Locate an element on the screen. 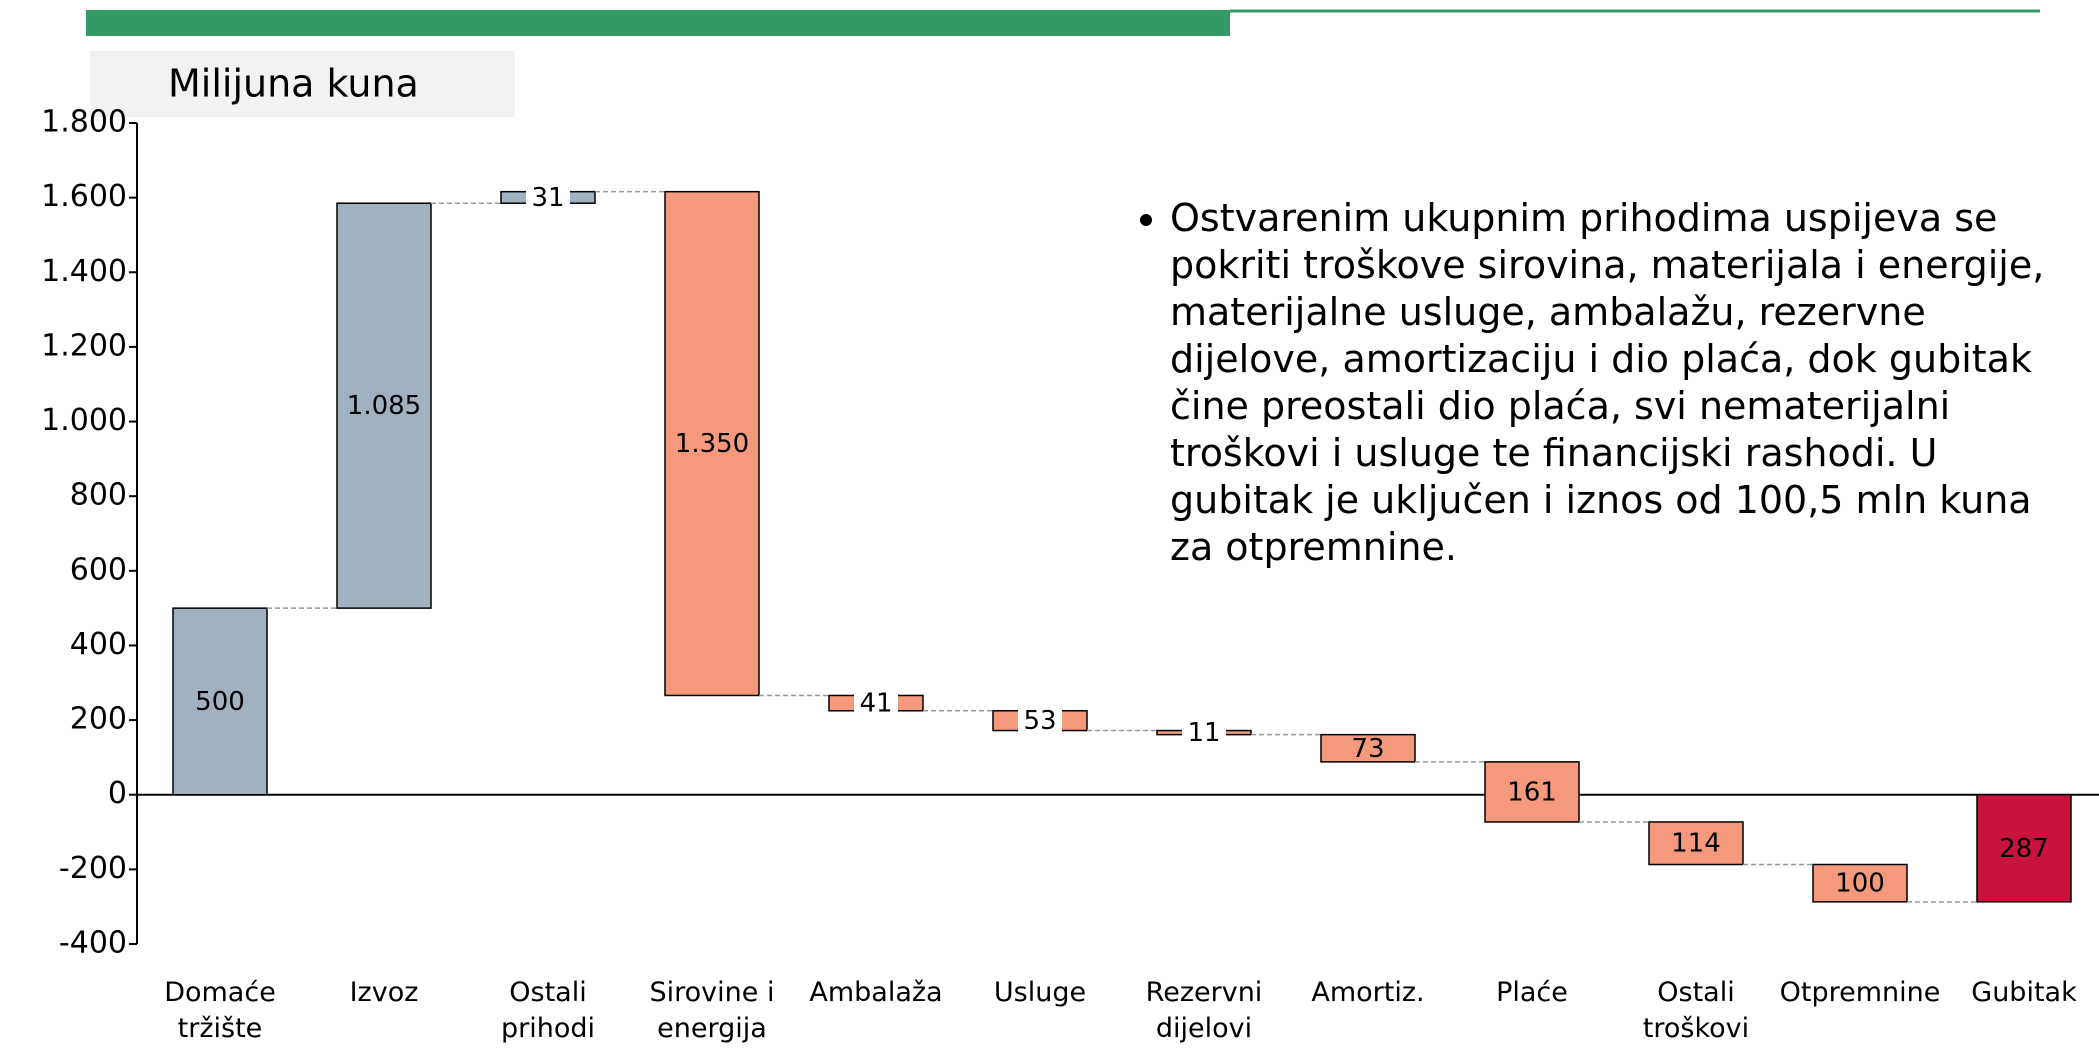  x-tick-label: Usluge is located at coordinates (1040, 992).